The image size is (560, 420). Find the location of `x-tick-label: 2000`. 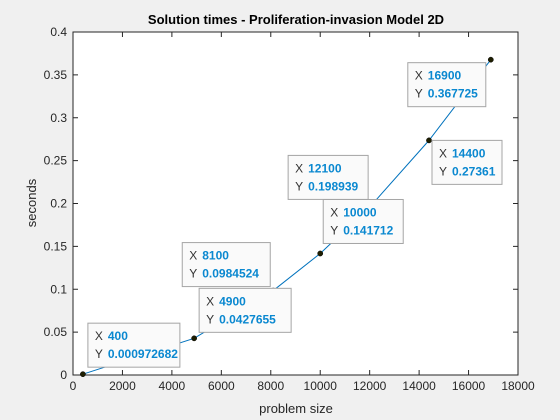

x-tick-label: 2000 is located at coordinates (122, 386).